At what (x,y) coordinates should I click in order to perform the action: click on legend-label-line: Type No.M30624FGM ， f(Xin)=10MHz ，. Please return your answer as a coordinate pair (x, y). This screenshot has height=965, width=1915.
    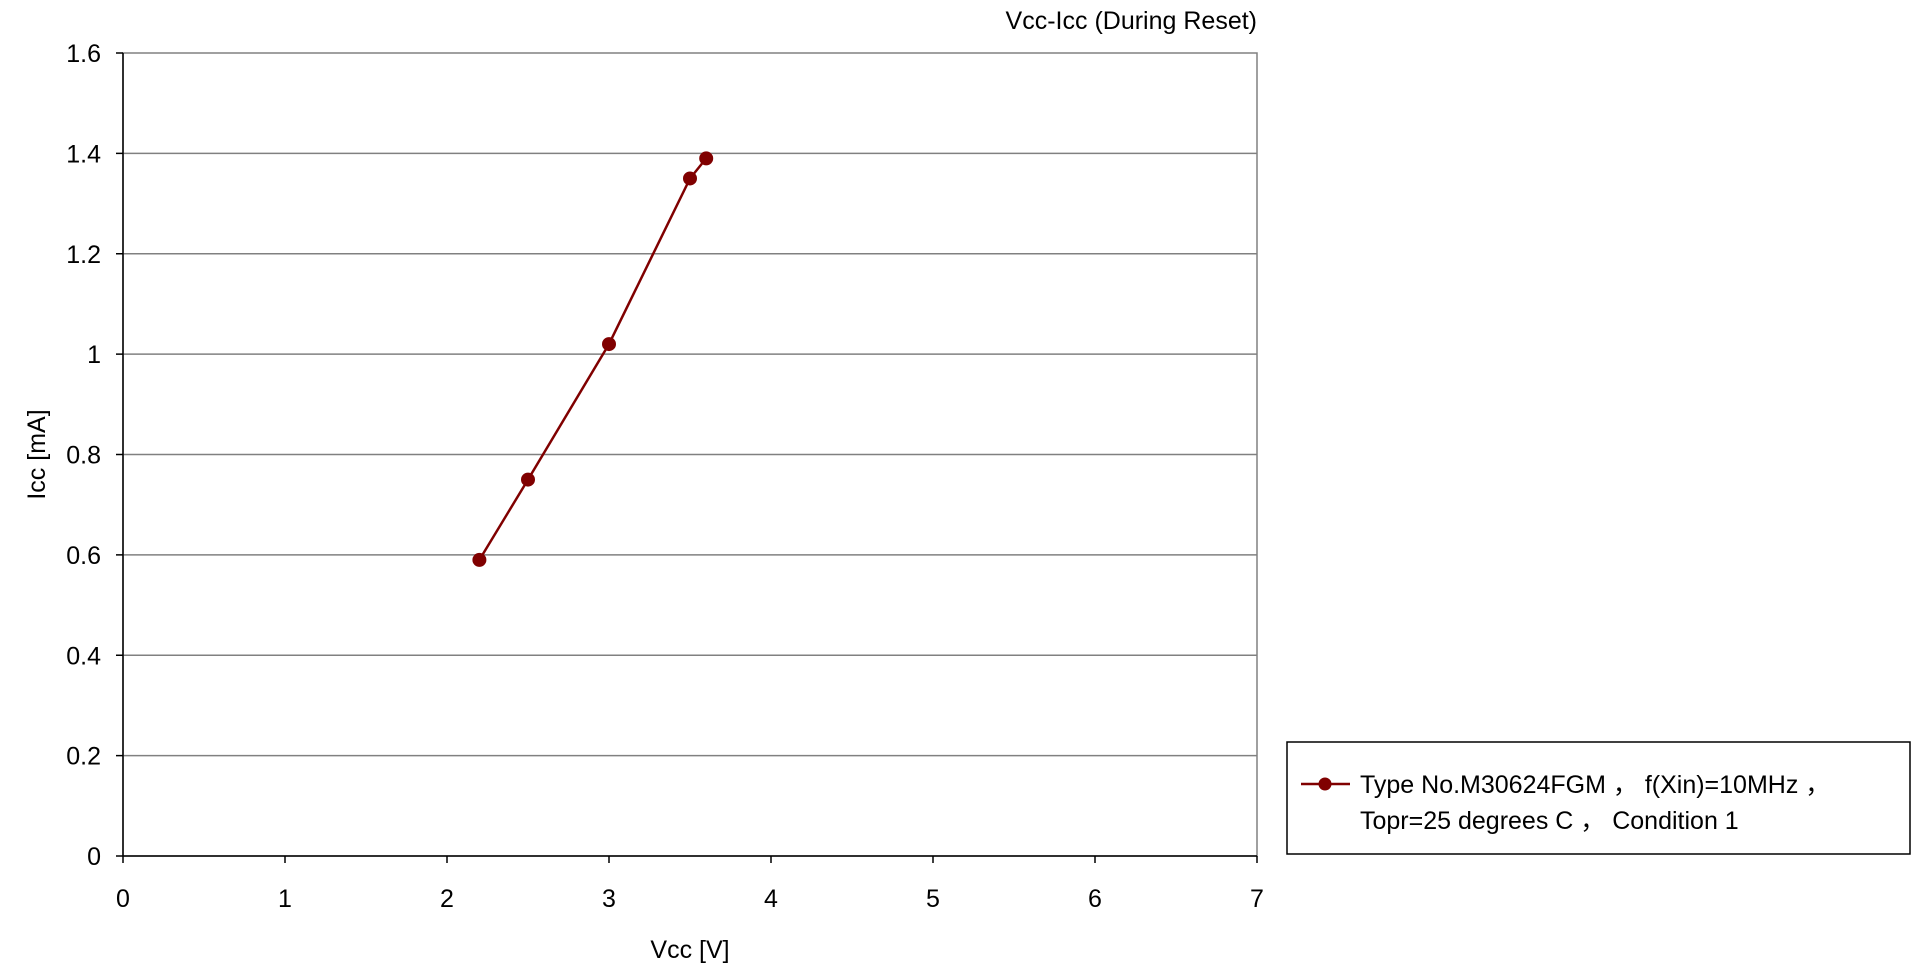
    Looking at the image, I should click on (1595, 785).